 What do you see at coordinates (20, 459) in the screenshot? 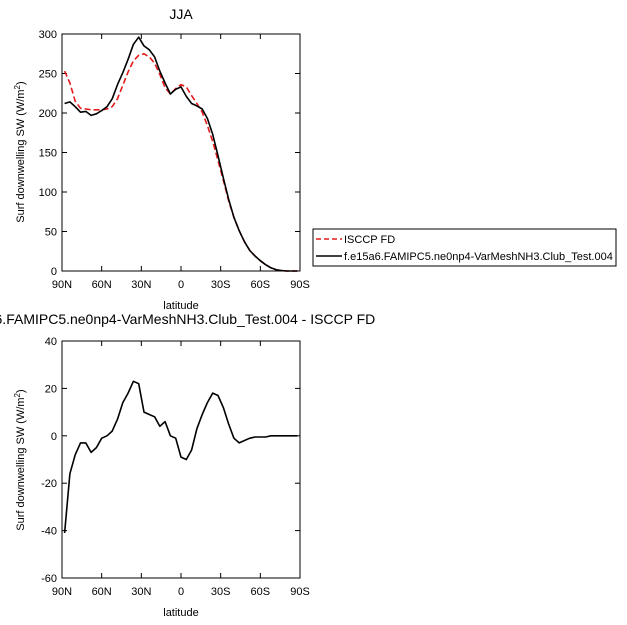
I see `bottom-y-axis-label: Surf downwelling SW (W/m2)` at bounding box center [20, 459].